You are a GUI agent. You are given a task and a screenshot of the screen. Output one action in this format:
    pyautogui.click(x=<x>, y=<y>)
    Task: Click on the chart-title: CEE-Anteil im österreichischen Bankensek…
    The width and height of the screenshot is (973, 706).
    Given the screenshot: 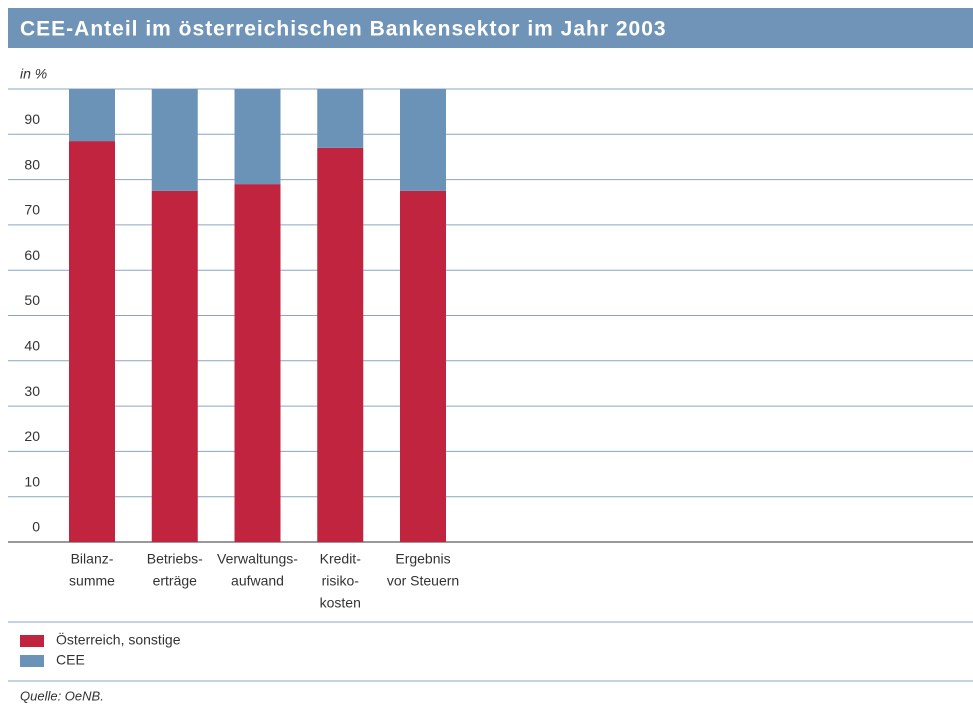 What is the action you would take?
    pyautogui.click(x=343, y=29)
    